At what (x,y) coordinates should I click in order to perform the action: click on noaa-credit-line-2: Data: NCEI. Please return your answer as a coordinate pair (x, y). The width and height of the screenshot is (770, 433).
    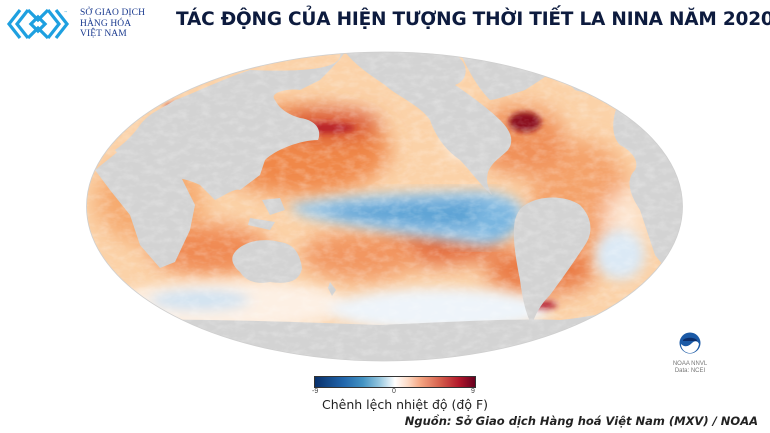
    Looking at the image, I should click on (690, 371).